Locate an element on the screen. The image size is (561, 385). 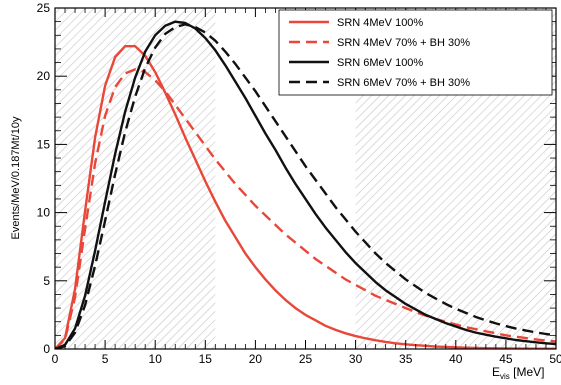
x-tick-label: 40 is located at coordinates (456, 359).